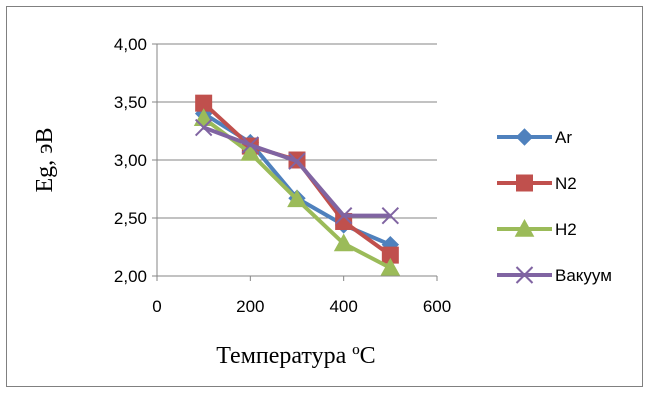 This screenshot has height=394, width=652. I want to click on legend-label-0: Ar, so click(563, 137).